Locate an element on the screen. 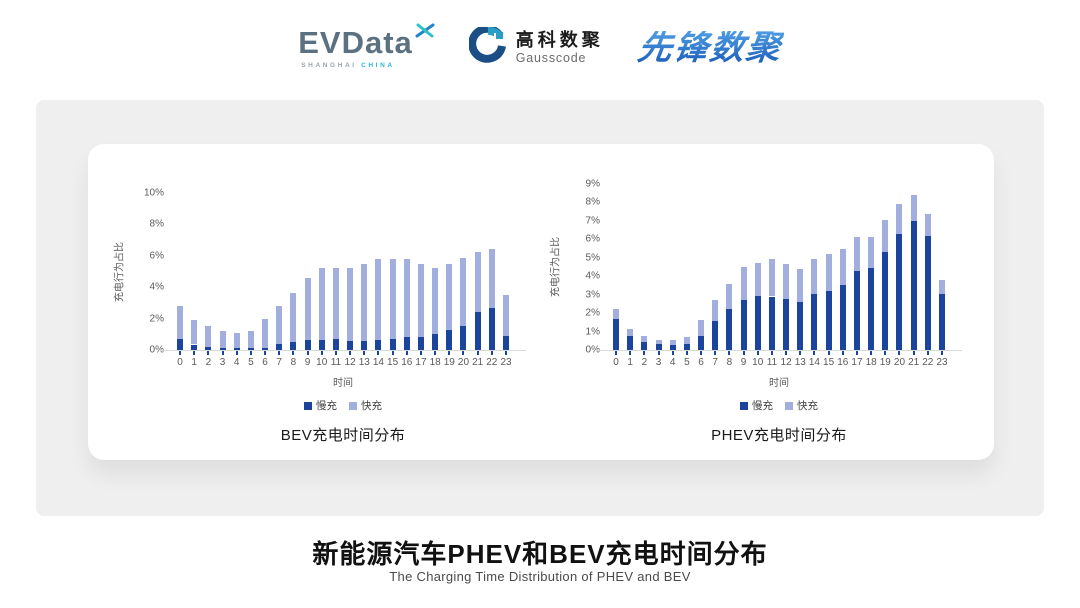 This screenshot has height=608, width=1080. legend-swatch-fast is located at coordinates (353, 405).